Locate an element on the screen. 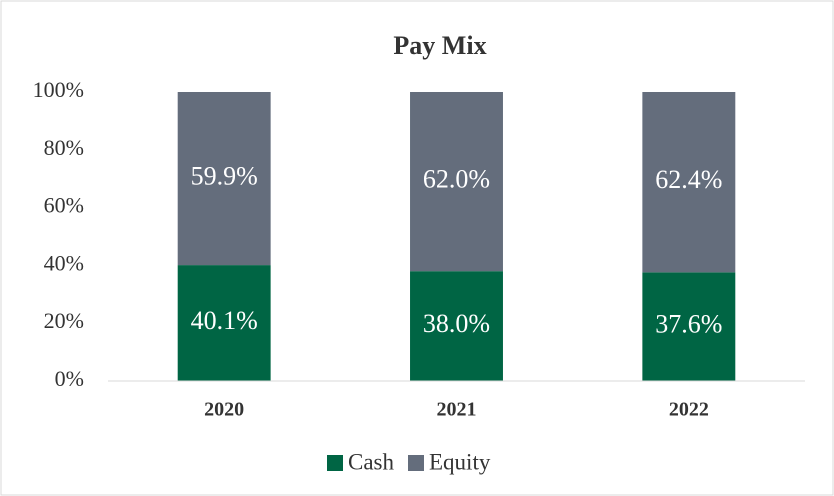 Image resolution: width=834 pixels, height=496 pixels. data-label: 62.4% is located at coordinates (688, 179).